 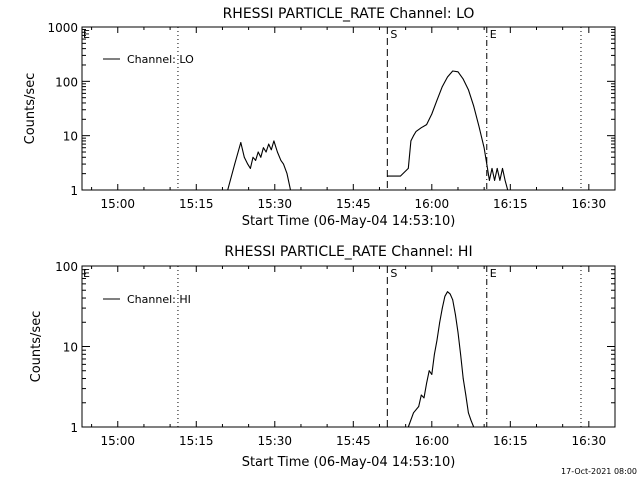 What do you see at coordinates (117, 441) in the screenshot?
I see `x-tick-label: 15:00` at bounding box center [117, 441].